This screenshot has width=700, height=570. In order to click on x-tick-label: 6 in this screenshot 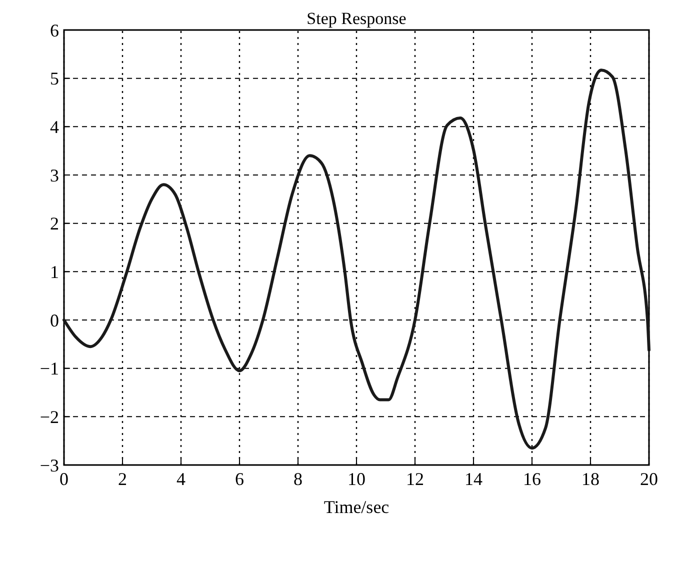, I will do `click(239, 479)`.